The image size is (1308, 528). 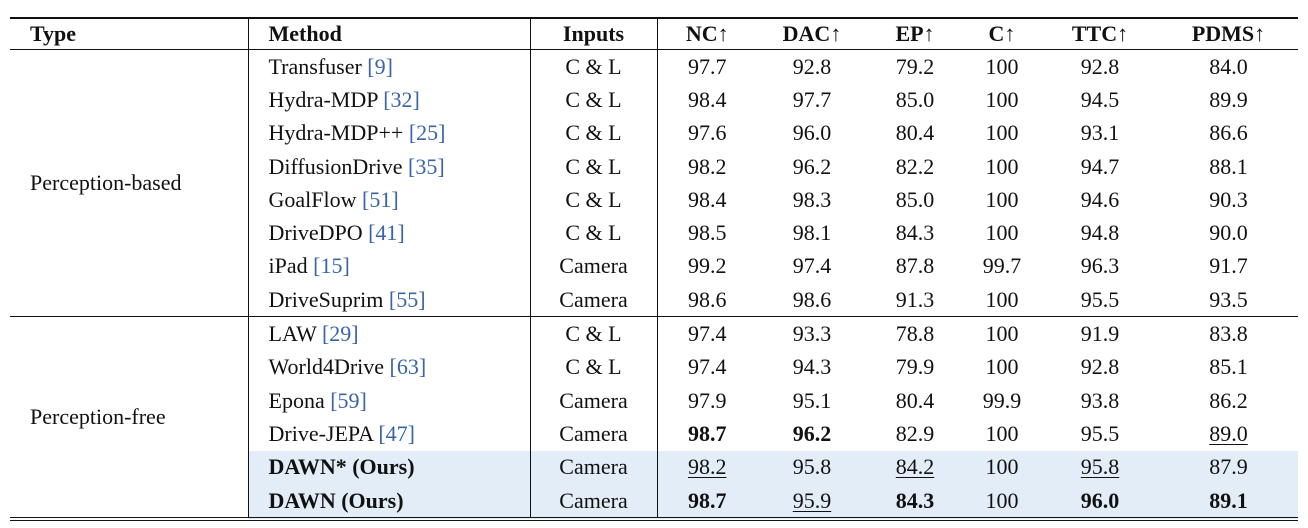 I want to click on value-cell: 83.8, so click(x=1228, y=334).